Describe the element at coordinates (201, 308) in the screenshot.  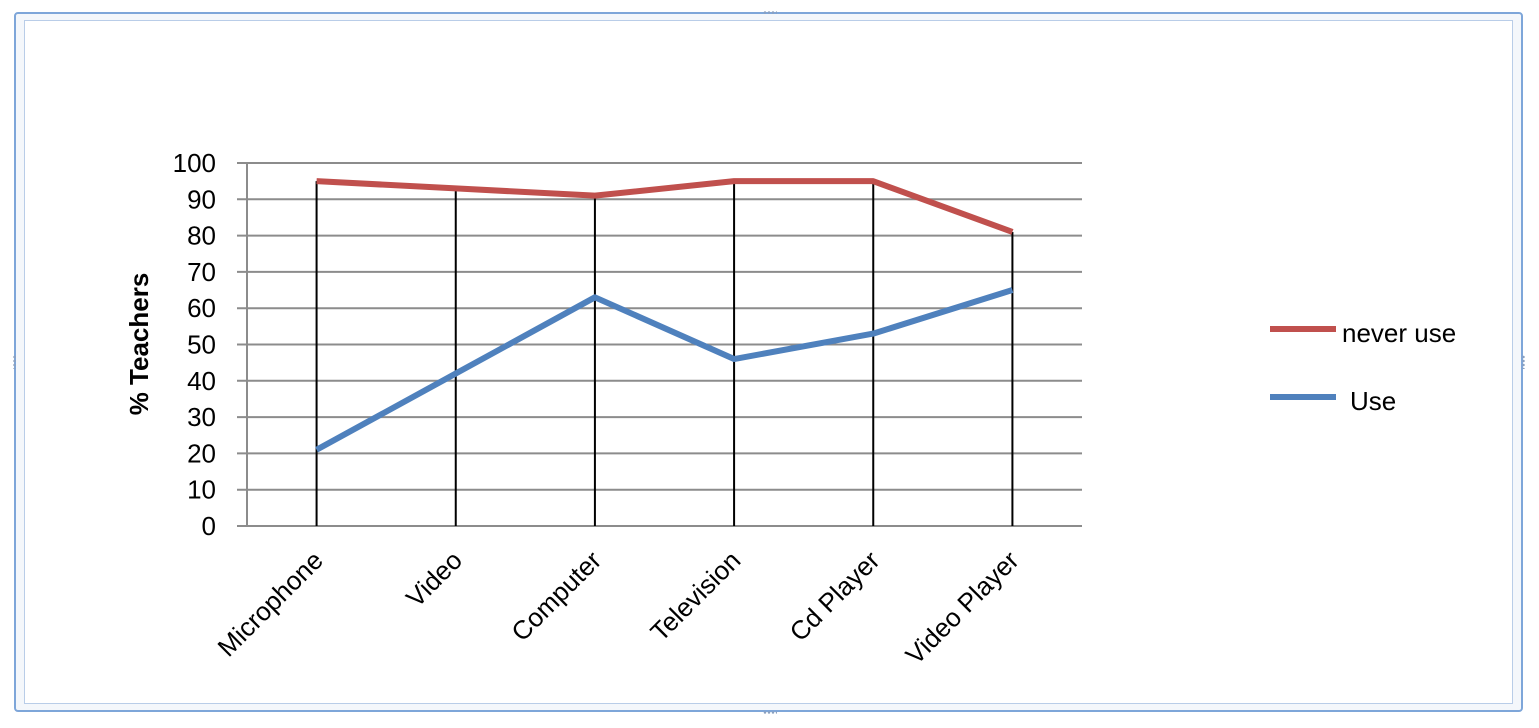
I see `y-tick-label: 60` at that location.